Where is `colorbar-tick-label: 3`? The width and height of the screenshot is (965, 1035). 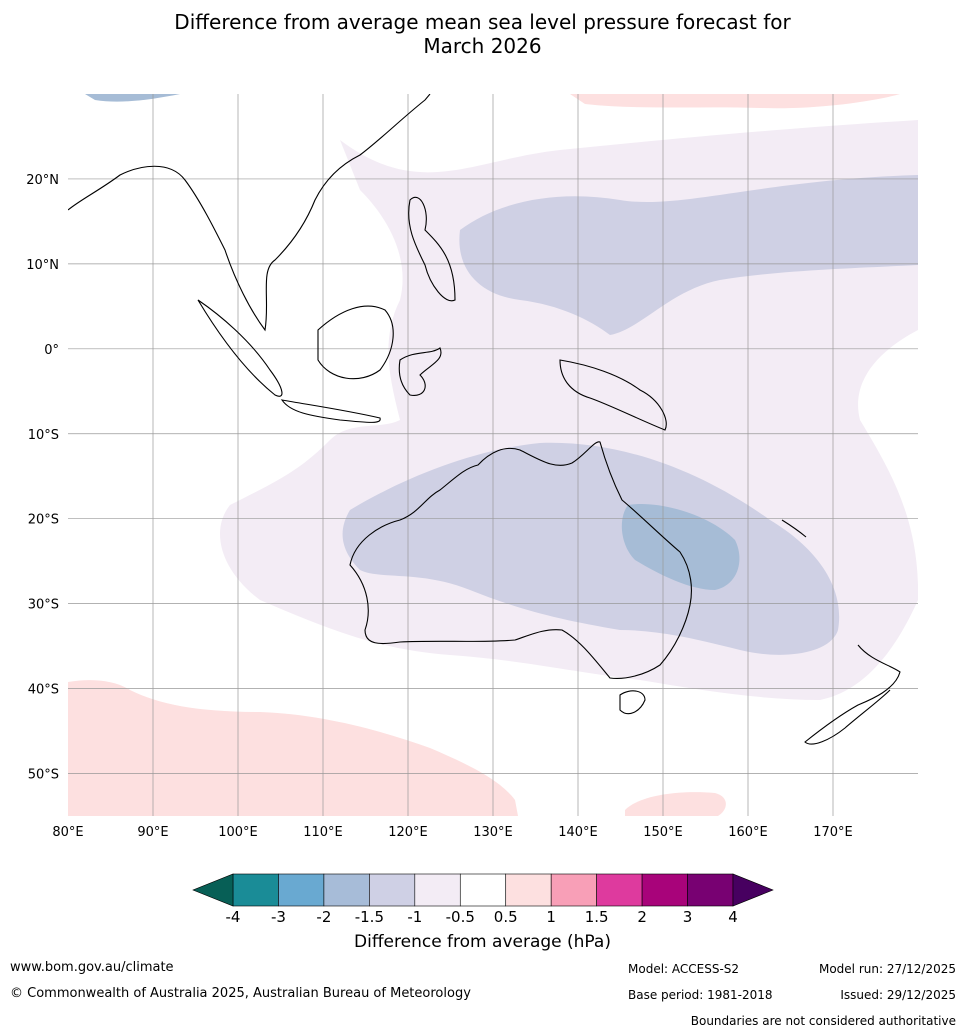 colorbar-tick-label: 3 is located at coordinates (688, 917).